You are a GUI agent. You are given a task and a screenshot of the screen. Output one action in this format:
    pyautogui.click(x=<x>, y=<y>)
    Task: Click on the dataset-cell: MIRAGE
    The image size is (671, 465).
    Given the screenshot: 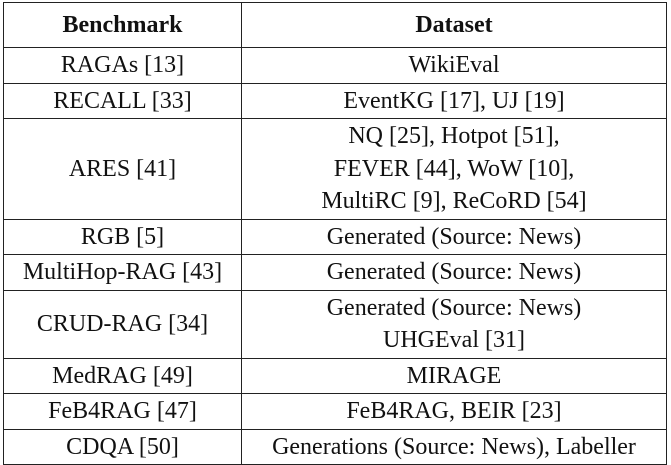 What is the action you would take?
    pyautogui.click(x=454, y=375)
    